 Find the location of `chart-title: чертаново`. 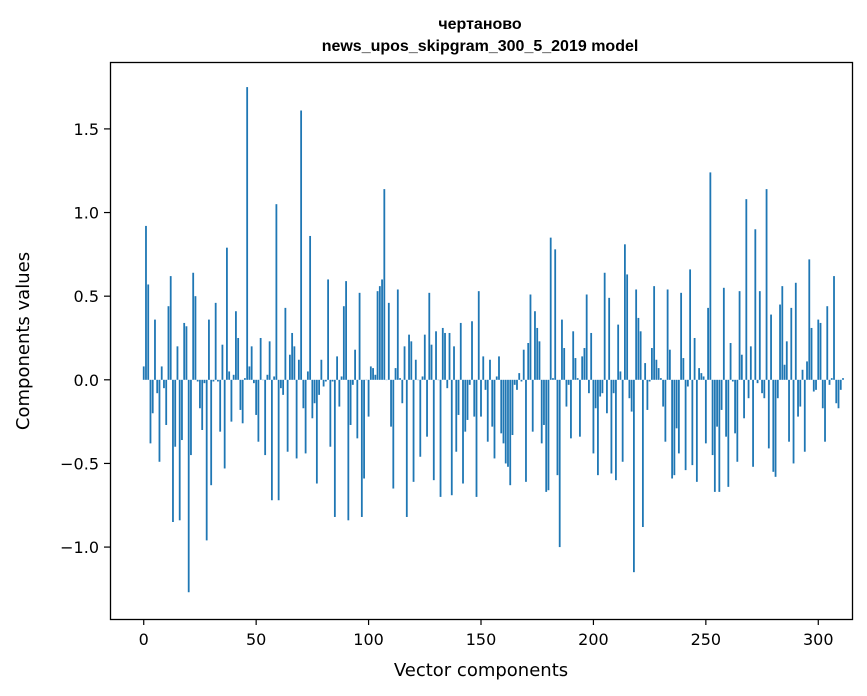

chart-title: чертаново is located at coordinates (480, 24).